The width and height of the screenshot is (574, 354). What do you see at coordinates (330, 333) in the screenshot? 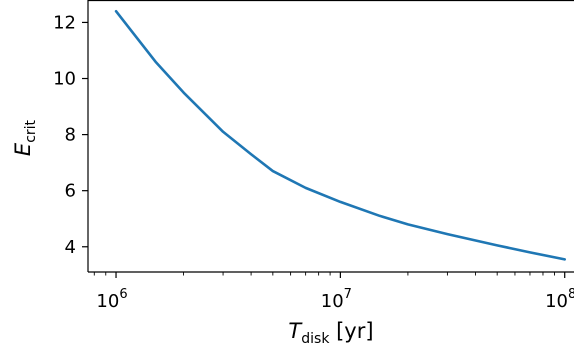
I see `x-axis-label: Tdisk [yr]` at bounding box center [330, 333].